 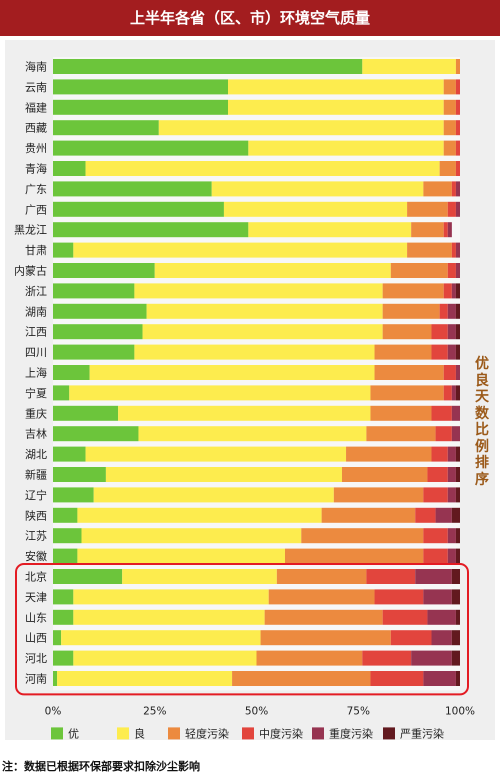 What do you see at coordinates (36, 209) in the screenshot?
I see `category-label: 广西` at bounding box center [36, 209].